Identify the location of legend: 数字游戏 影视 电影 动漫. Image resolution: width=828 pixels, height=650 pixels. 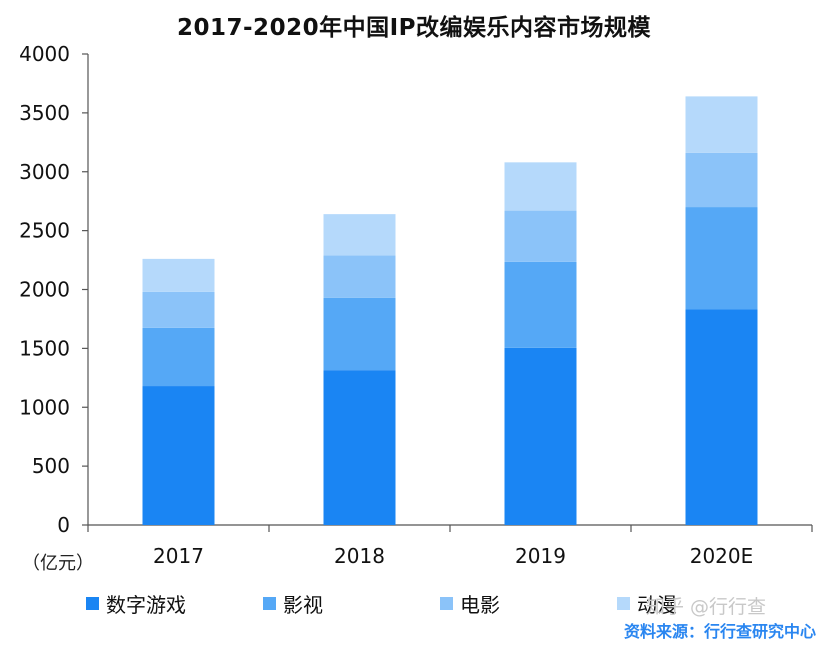
(440, 603).